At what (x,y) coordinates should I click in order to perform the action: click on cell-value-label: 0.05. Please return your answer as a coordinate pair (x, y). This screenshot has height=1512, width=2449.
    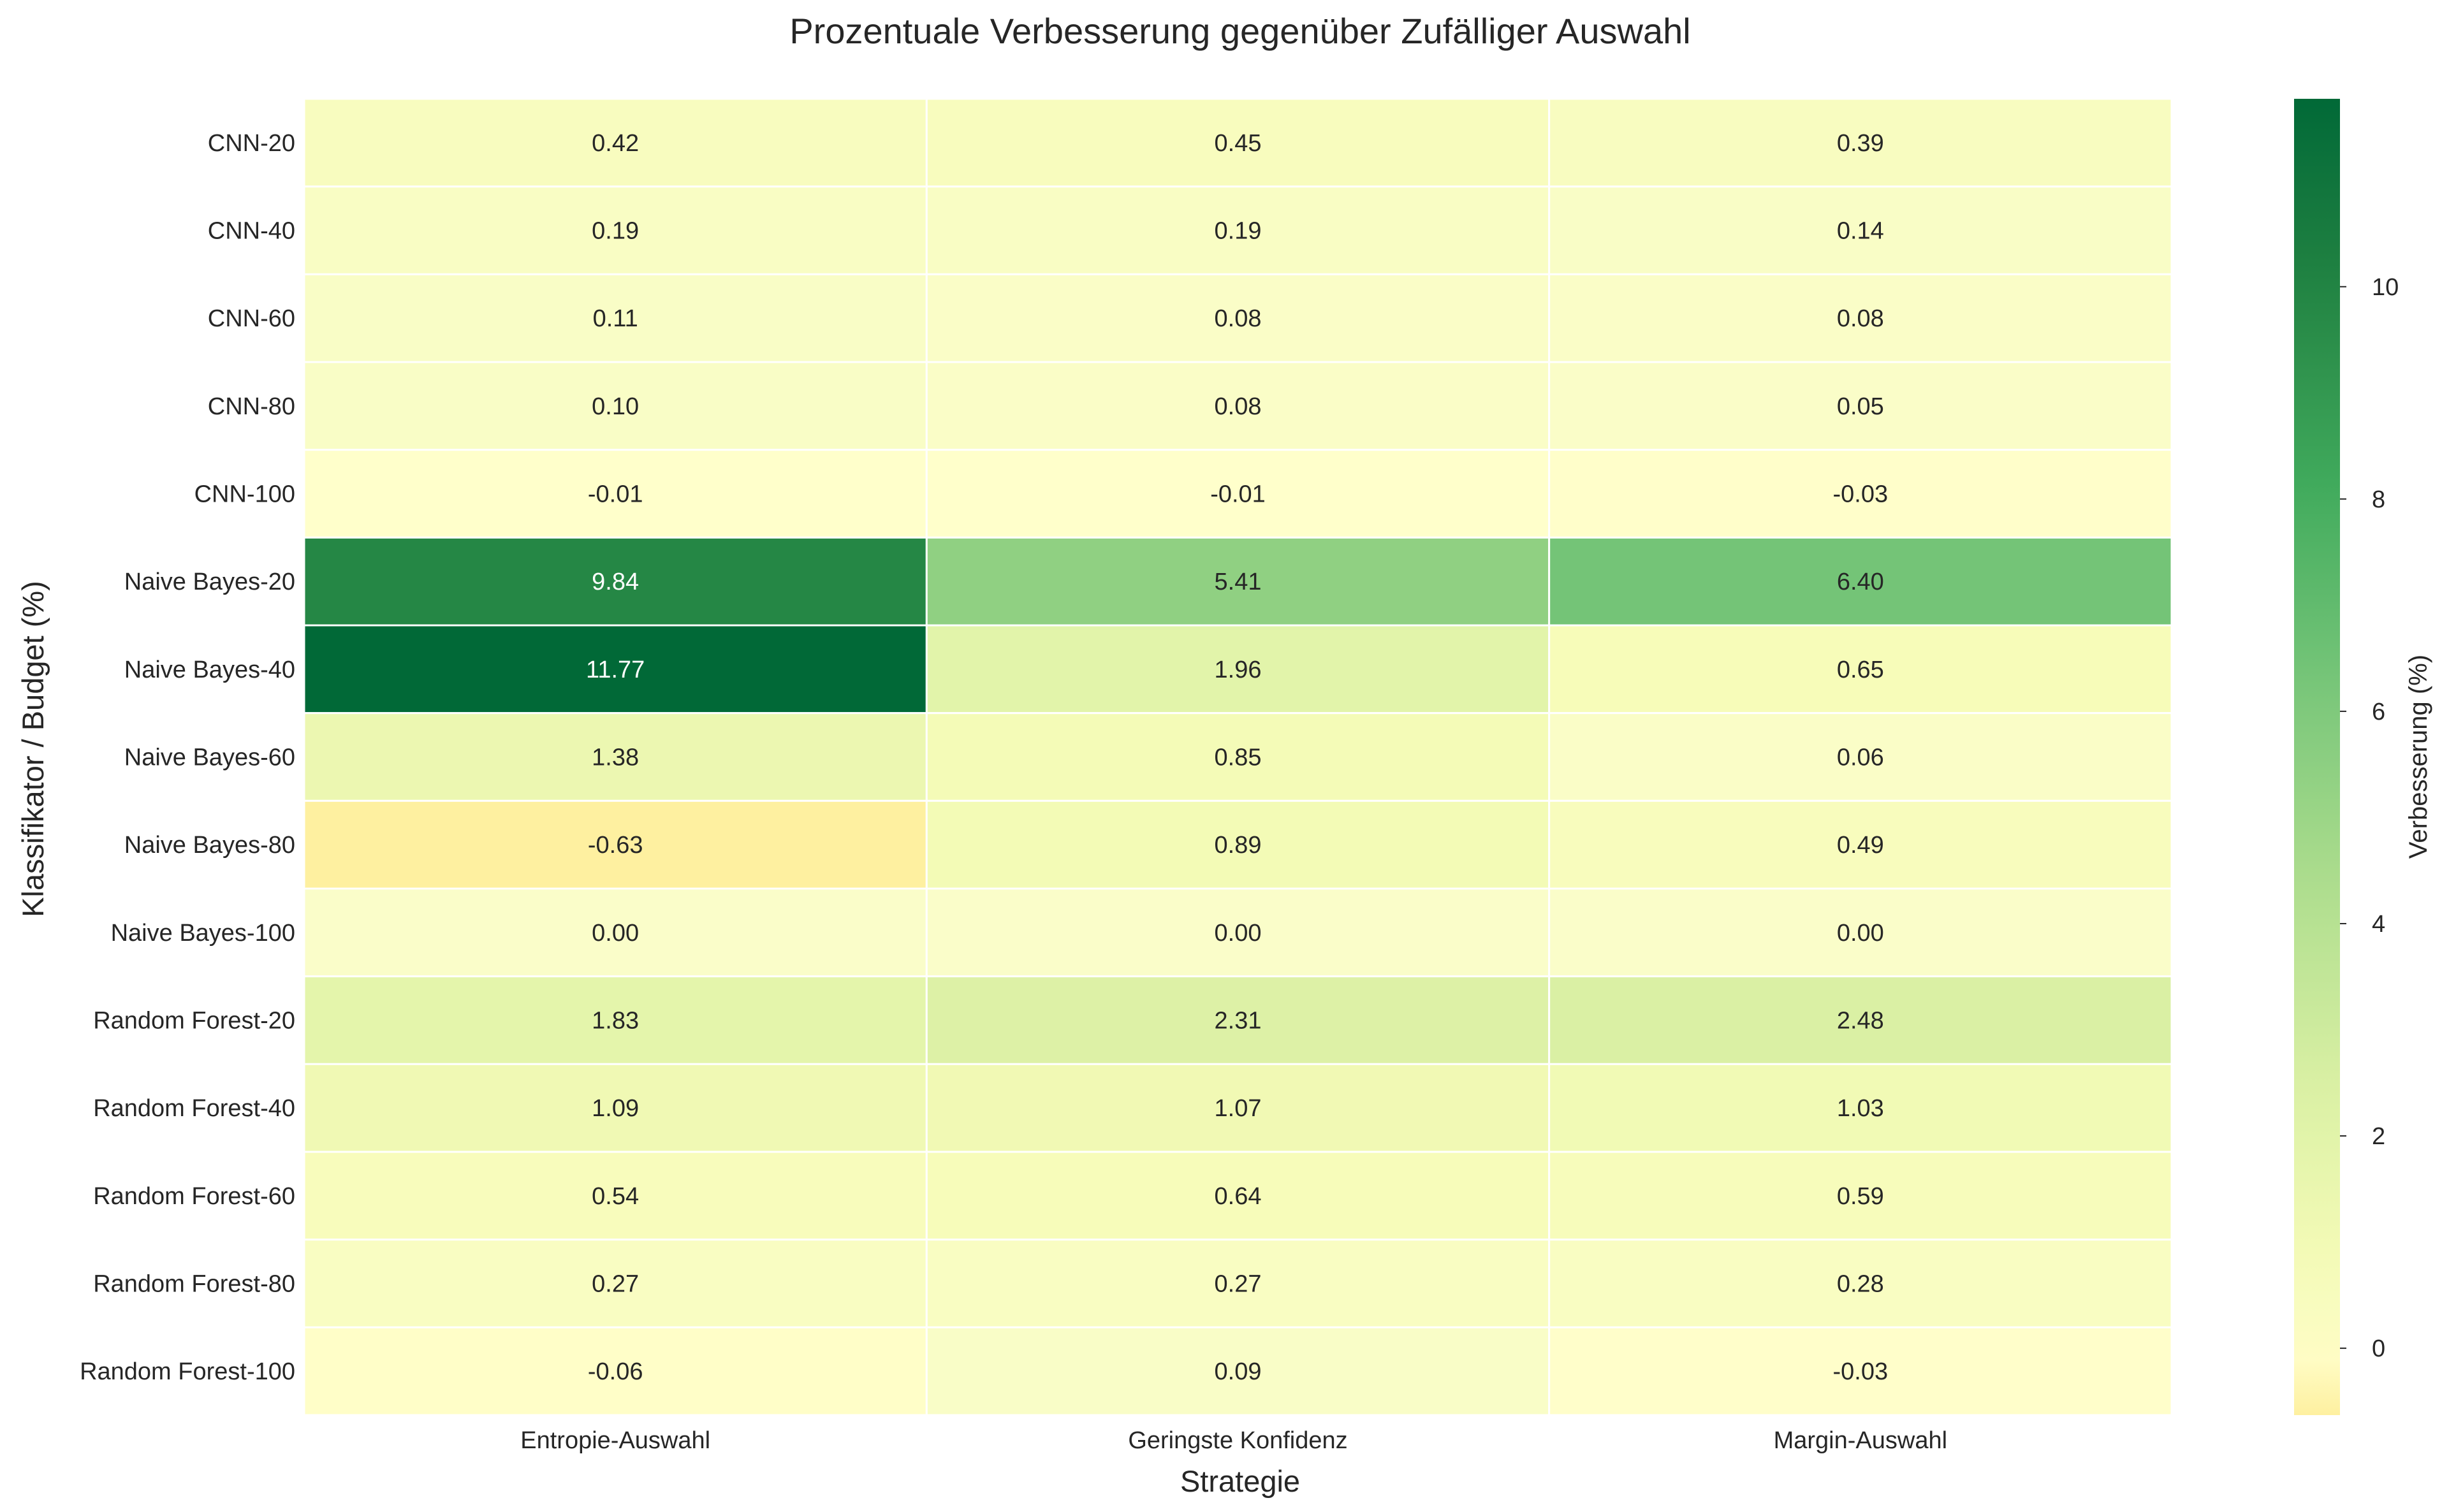
    Looking at the image, I should click on (1860, 406).